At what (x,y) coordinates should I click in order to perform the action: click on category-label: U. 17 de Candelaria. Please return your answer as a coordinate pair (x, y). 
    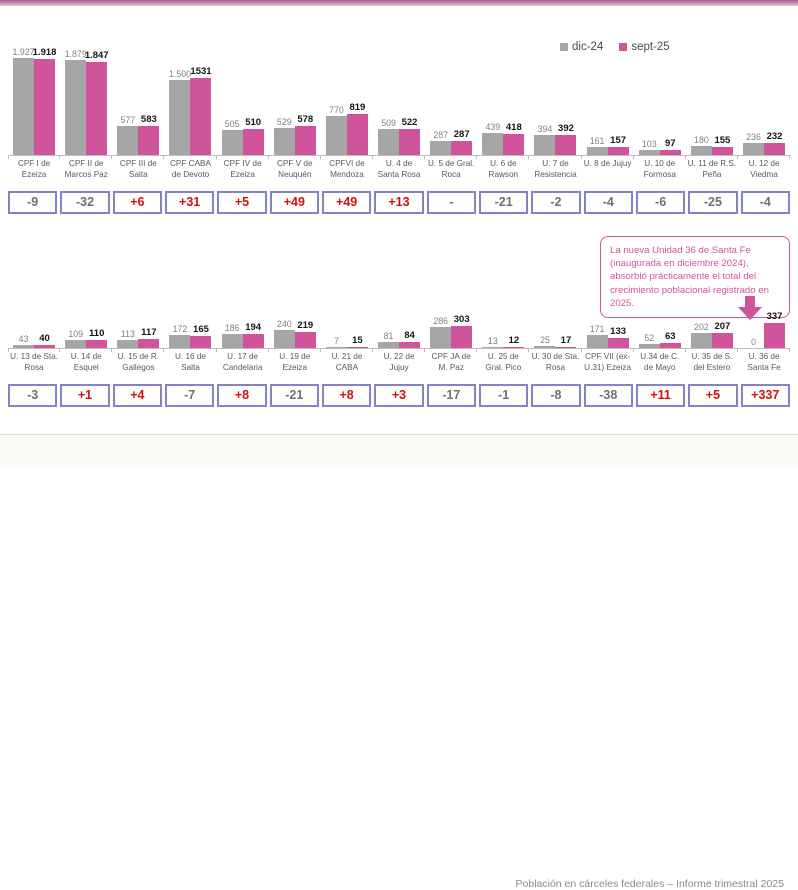
    Looking at the image, I should click on (242, 362).